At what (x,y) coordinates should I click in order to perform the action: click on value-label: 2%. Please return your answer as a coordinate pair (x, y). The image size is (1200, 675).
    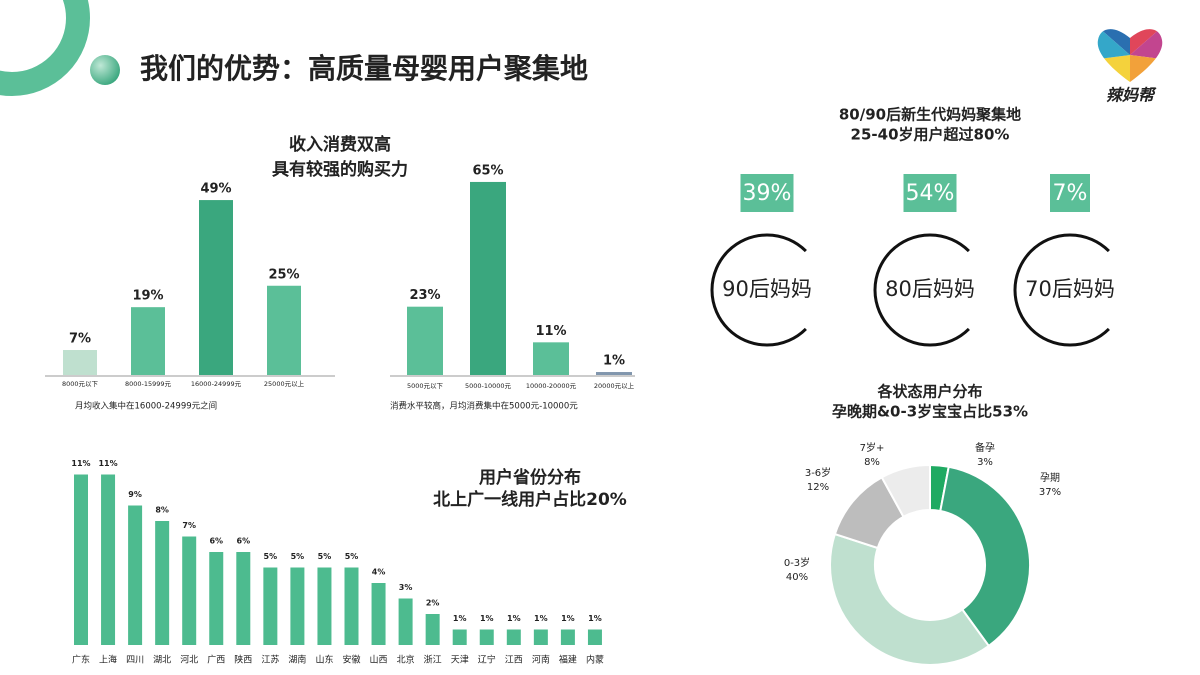
    Looking at the image, I should click on (433, 603).